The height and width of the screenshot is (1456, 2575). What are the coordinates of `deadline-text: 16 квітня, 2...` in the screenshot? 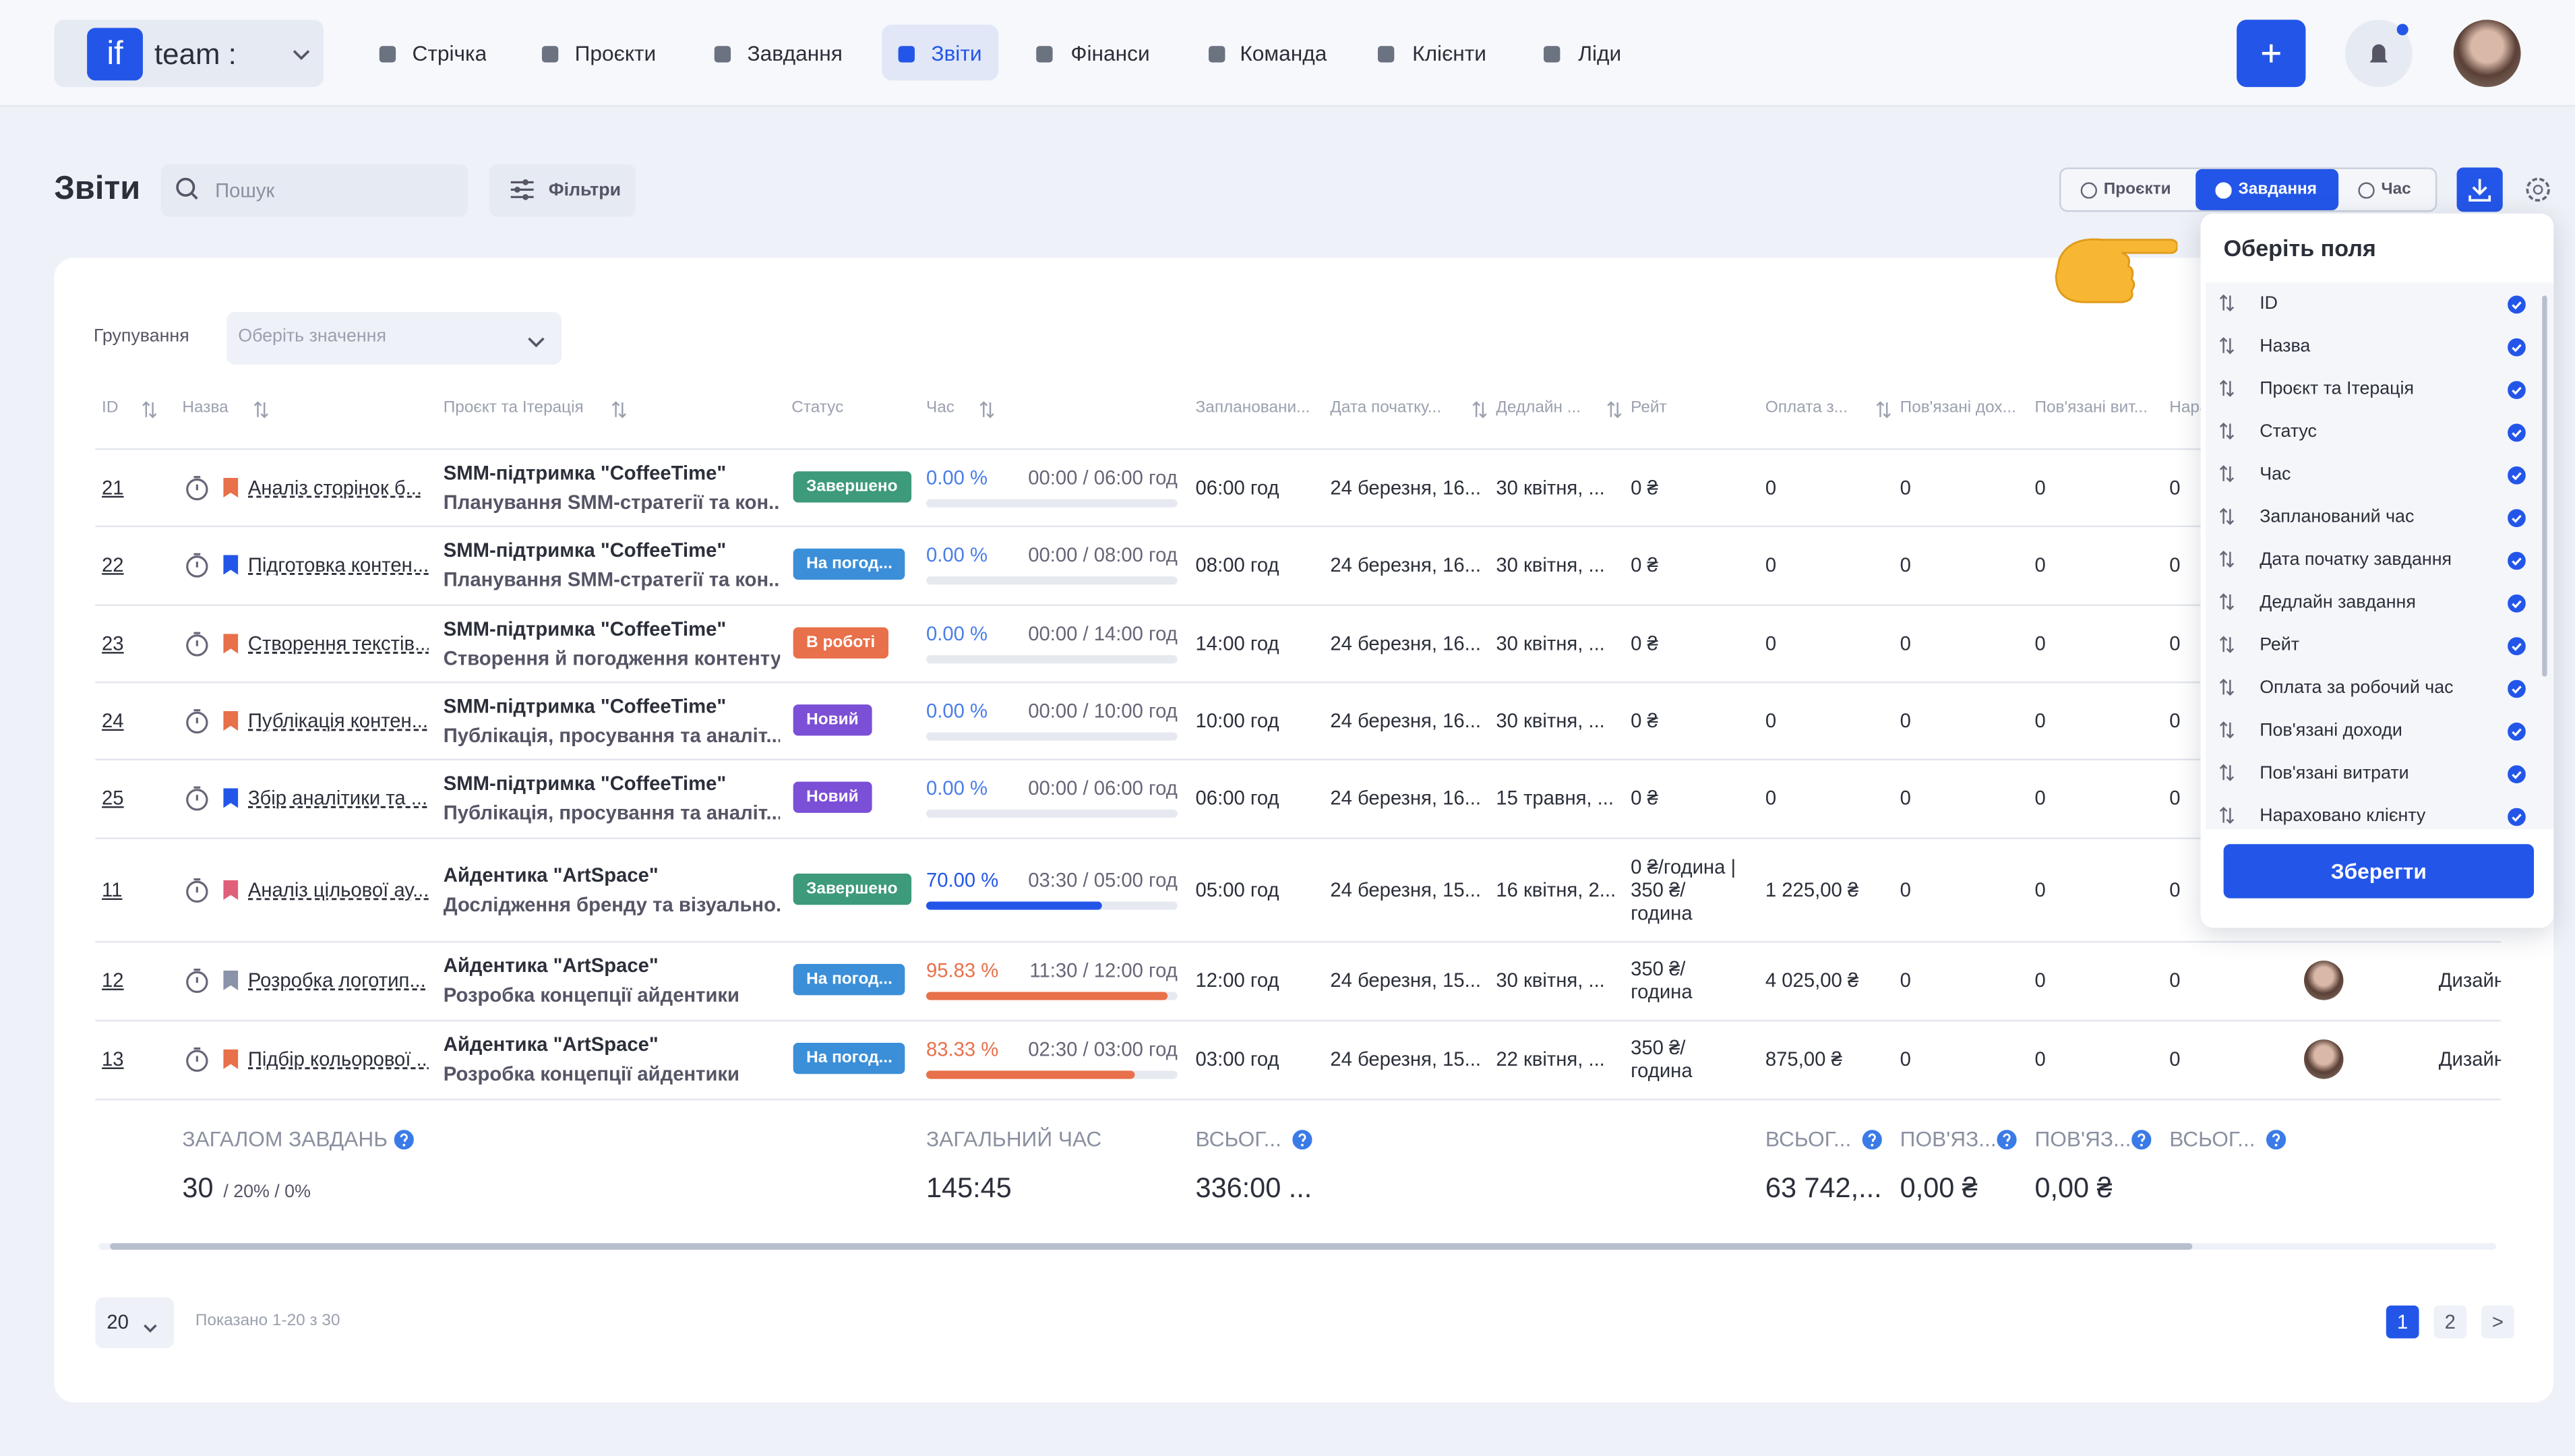 It's located at (1556, 889).